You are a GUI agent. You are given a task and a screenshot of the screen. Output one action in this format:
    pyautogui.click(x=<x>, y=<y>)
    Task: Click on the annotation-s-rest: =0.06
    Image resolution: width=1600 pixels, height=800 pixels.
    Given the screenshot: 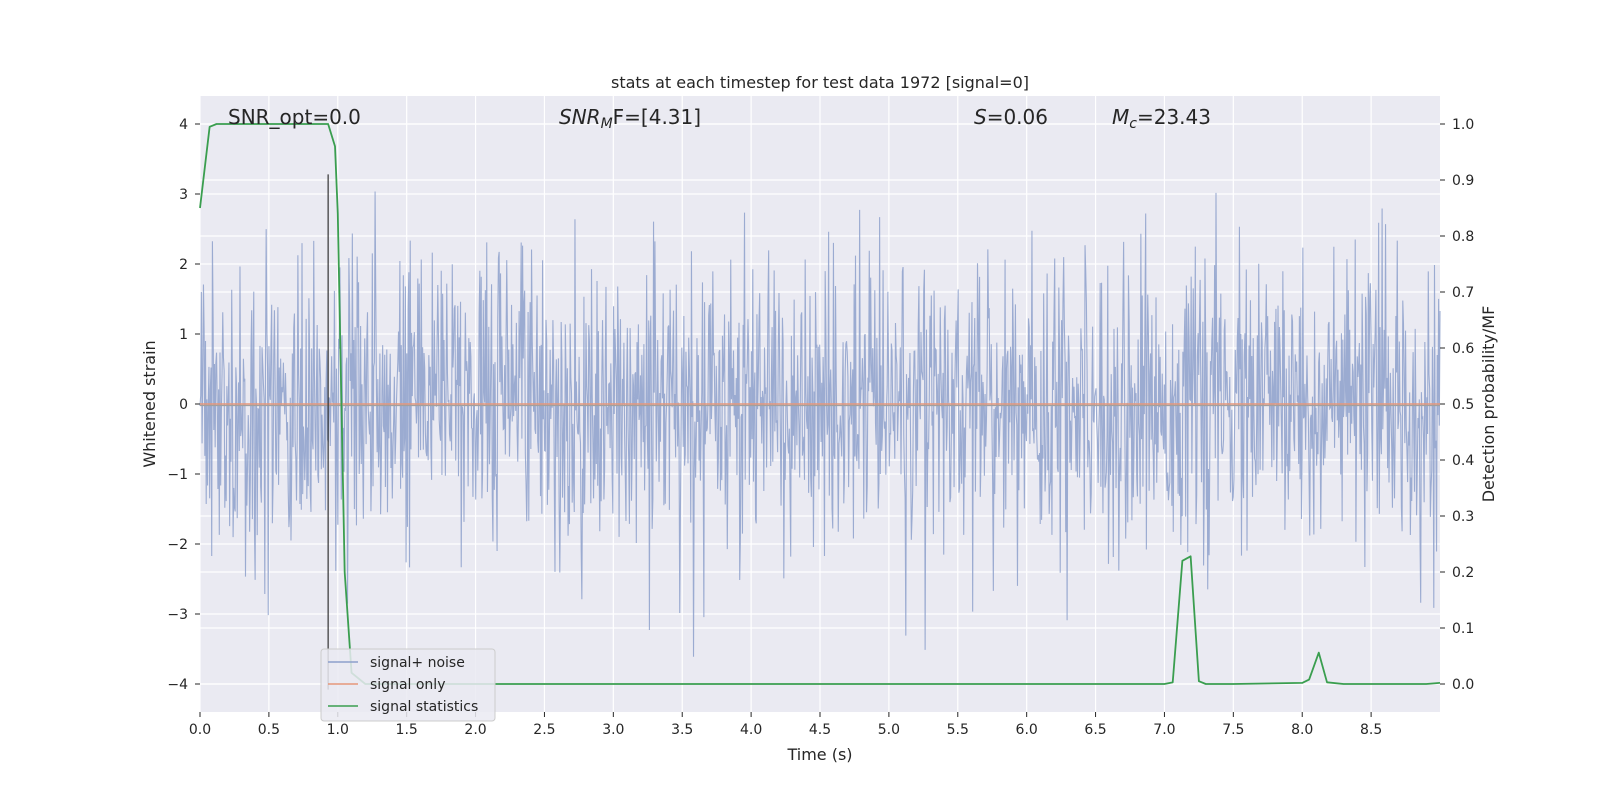 What is the action you would take?
    pyautogui.click(x=1017, y=117)
    